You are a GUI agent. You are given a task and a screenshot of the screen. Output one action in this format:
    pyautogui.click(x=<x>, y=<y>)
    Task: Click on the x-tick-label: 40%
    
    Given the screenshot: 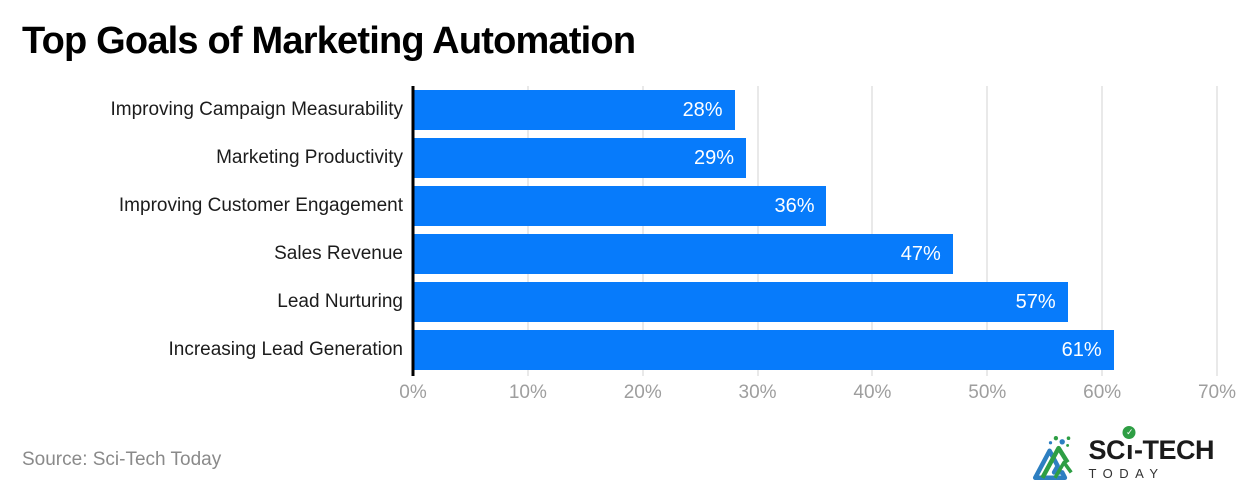 What is the action you would take?
    pyautogui.click(x=872, y=392)
    